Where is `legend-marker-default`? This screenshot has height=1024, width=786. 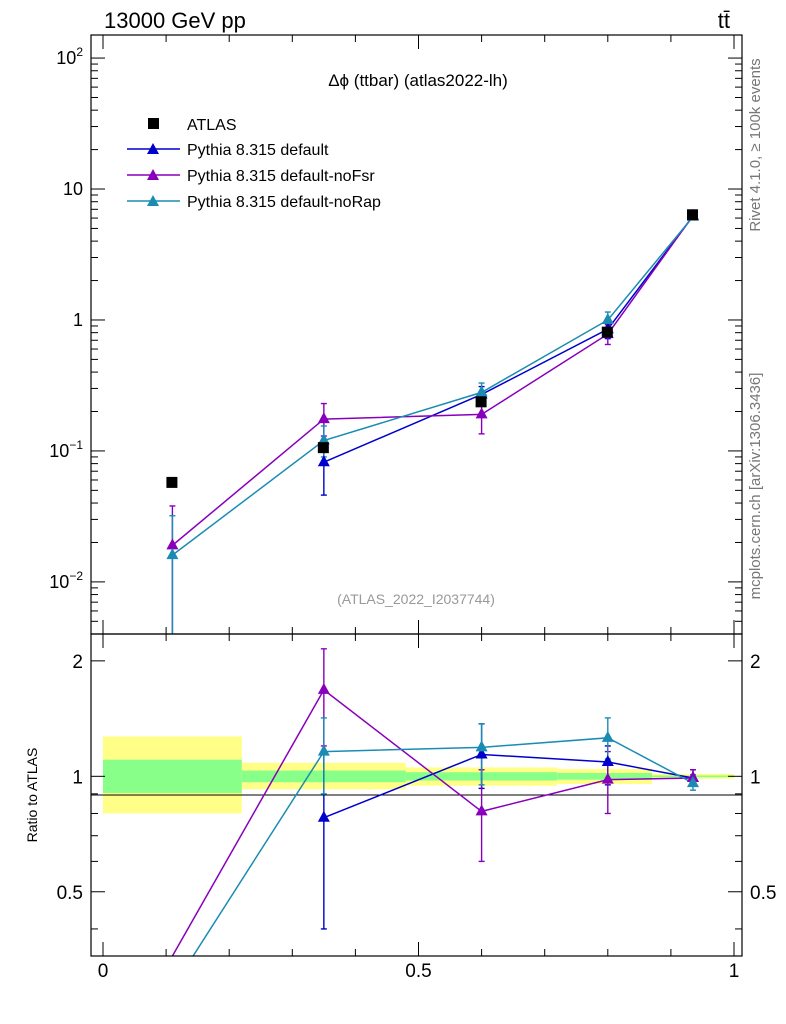
legend-marker-default is located at coordinates (153, 148).